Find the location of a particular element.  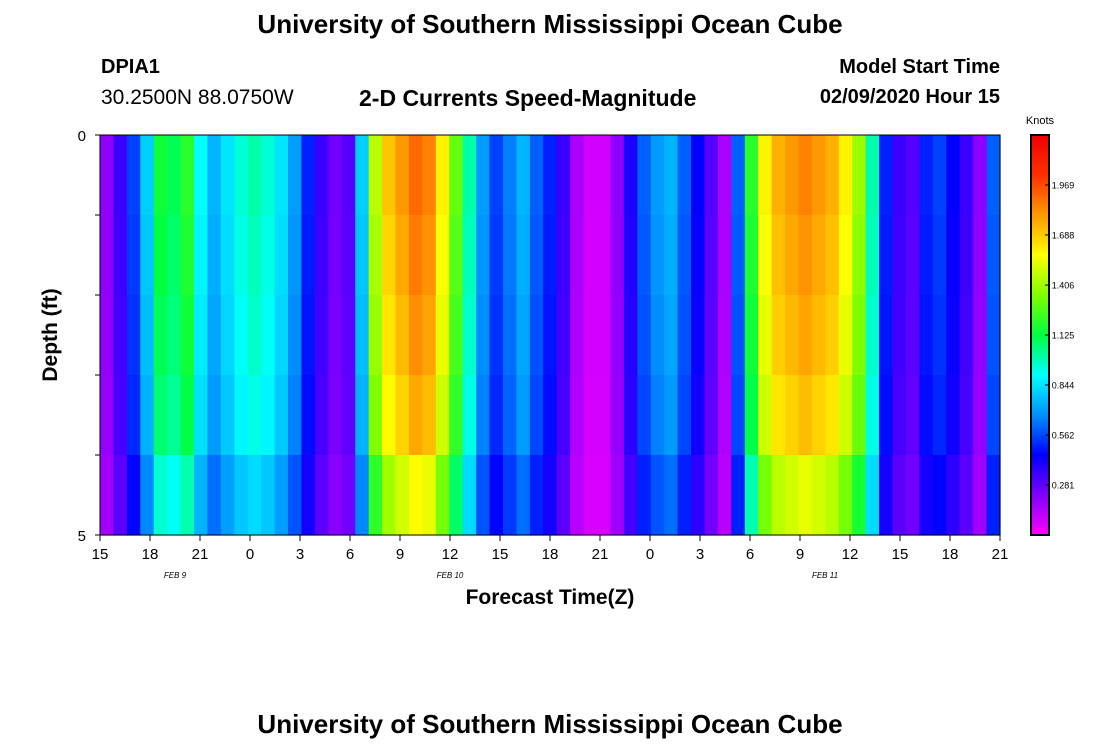

x-tick-label: 18 is located at coordinates (150, 554).